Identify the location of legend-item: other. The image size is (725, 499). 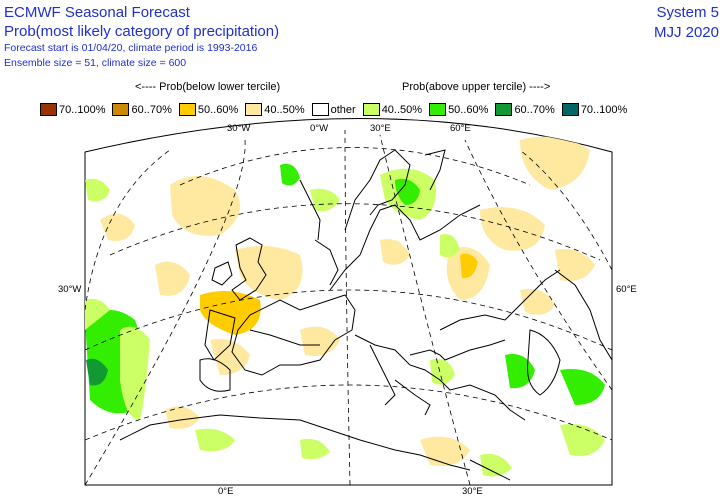
(333, 109).